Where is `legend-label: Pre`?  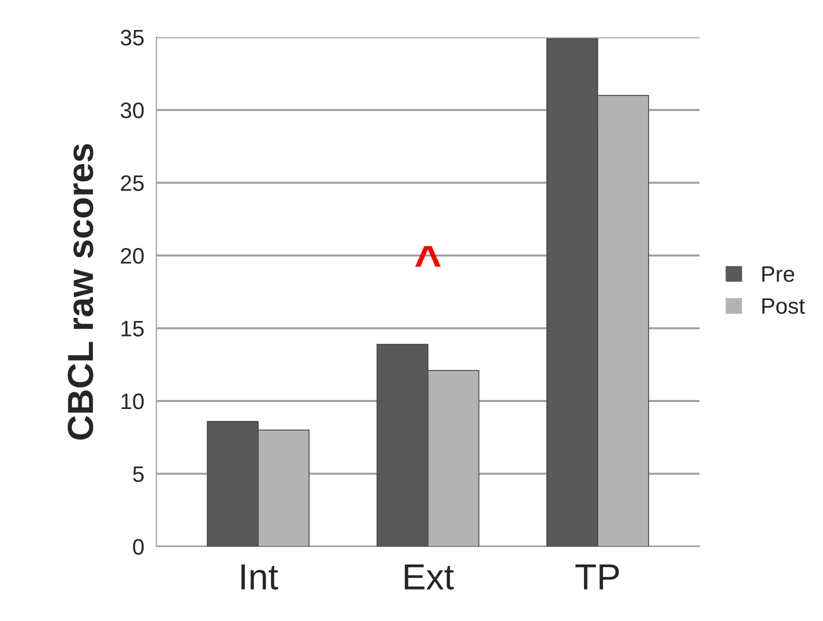
legend-label: Pre is located at coordinates (778, 274).